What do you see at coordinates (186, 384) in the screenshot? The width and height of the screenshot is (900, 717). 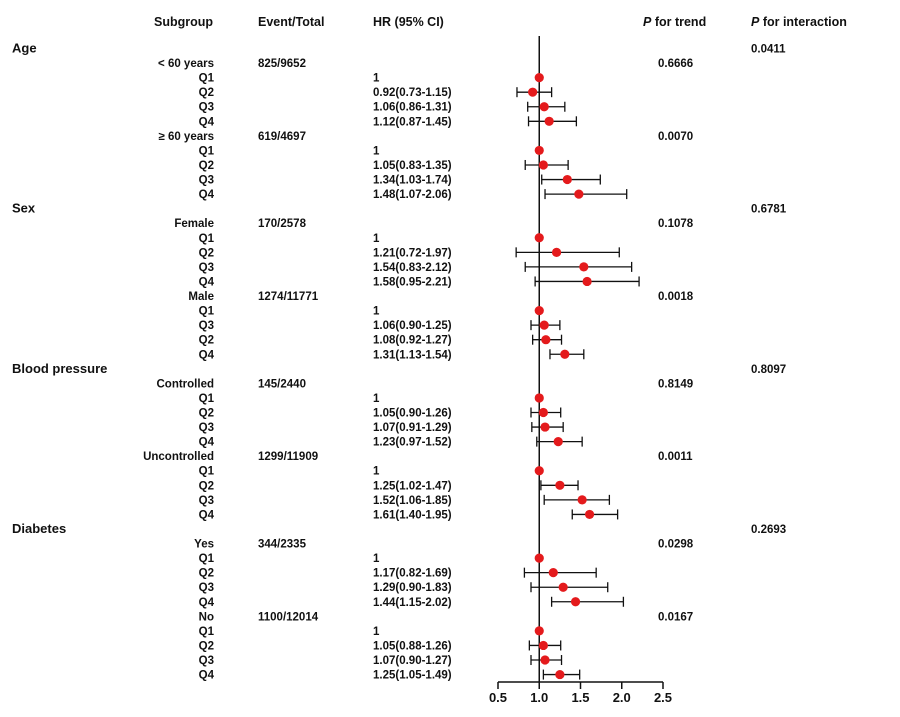 I see `subgroup-label: Controlled` at bounding box center [186, 384].